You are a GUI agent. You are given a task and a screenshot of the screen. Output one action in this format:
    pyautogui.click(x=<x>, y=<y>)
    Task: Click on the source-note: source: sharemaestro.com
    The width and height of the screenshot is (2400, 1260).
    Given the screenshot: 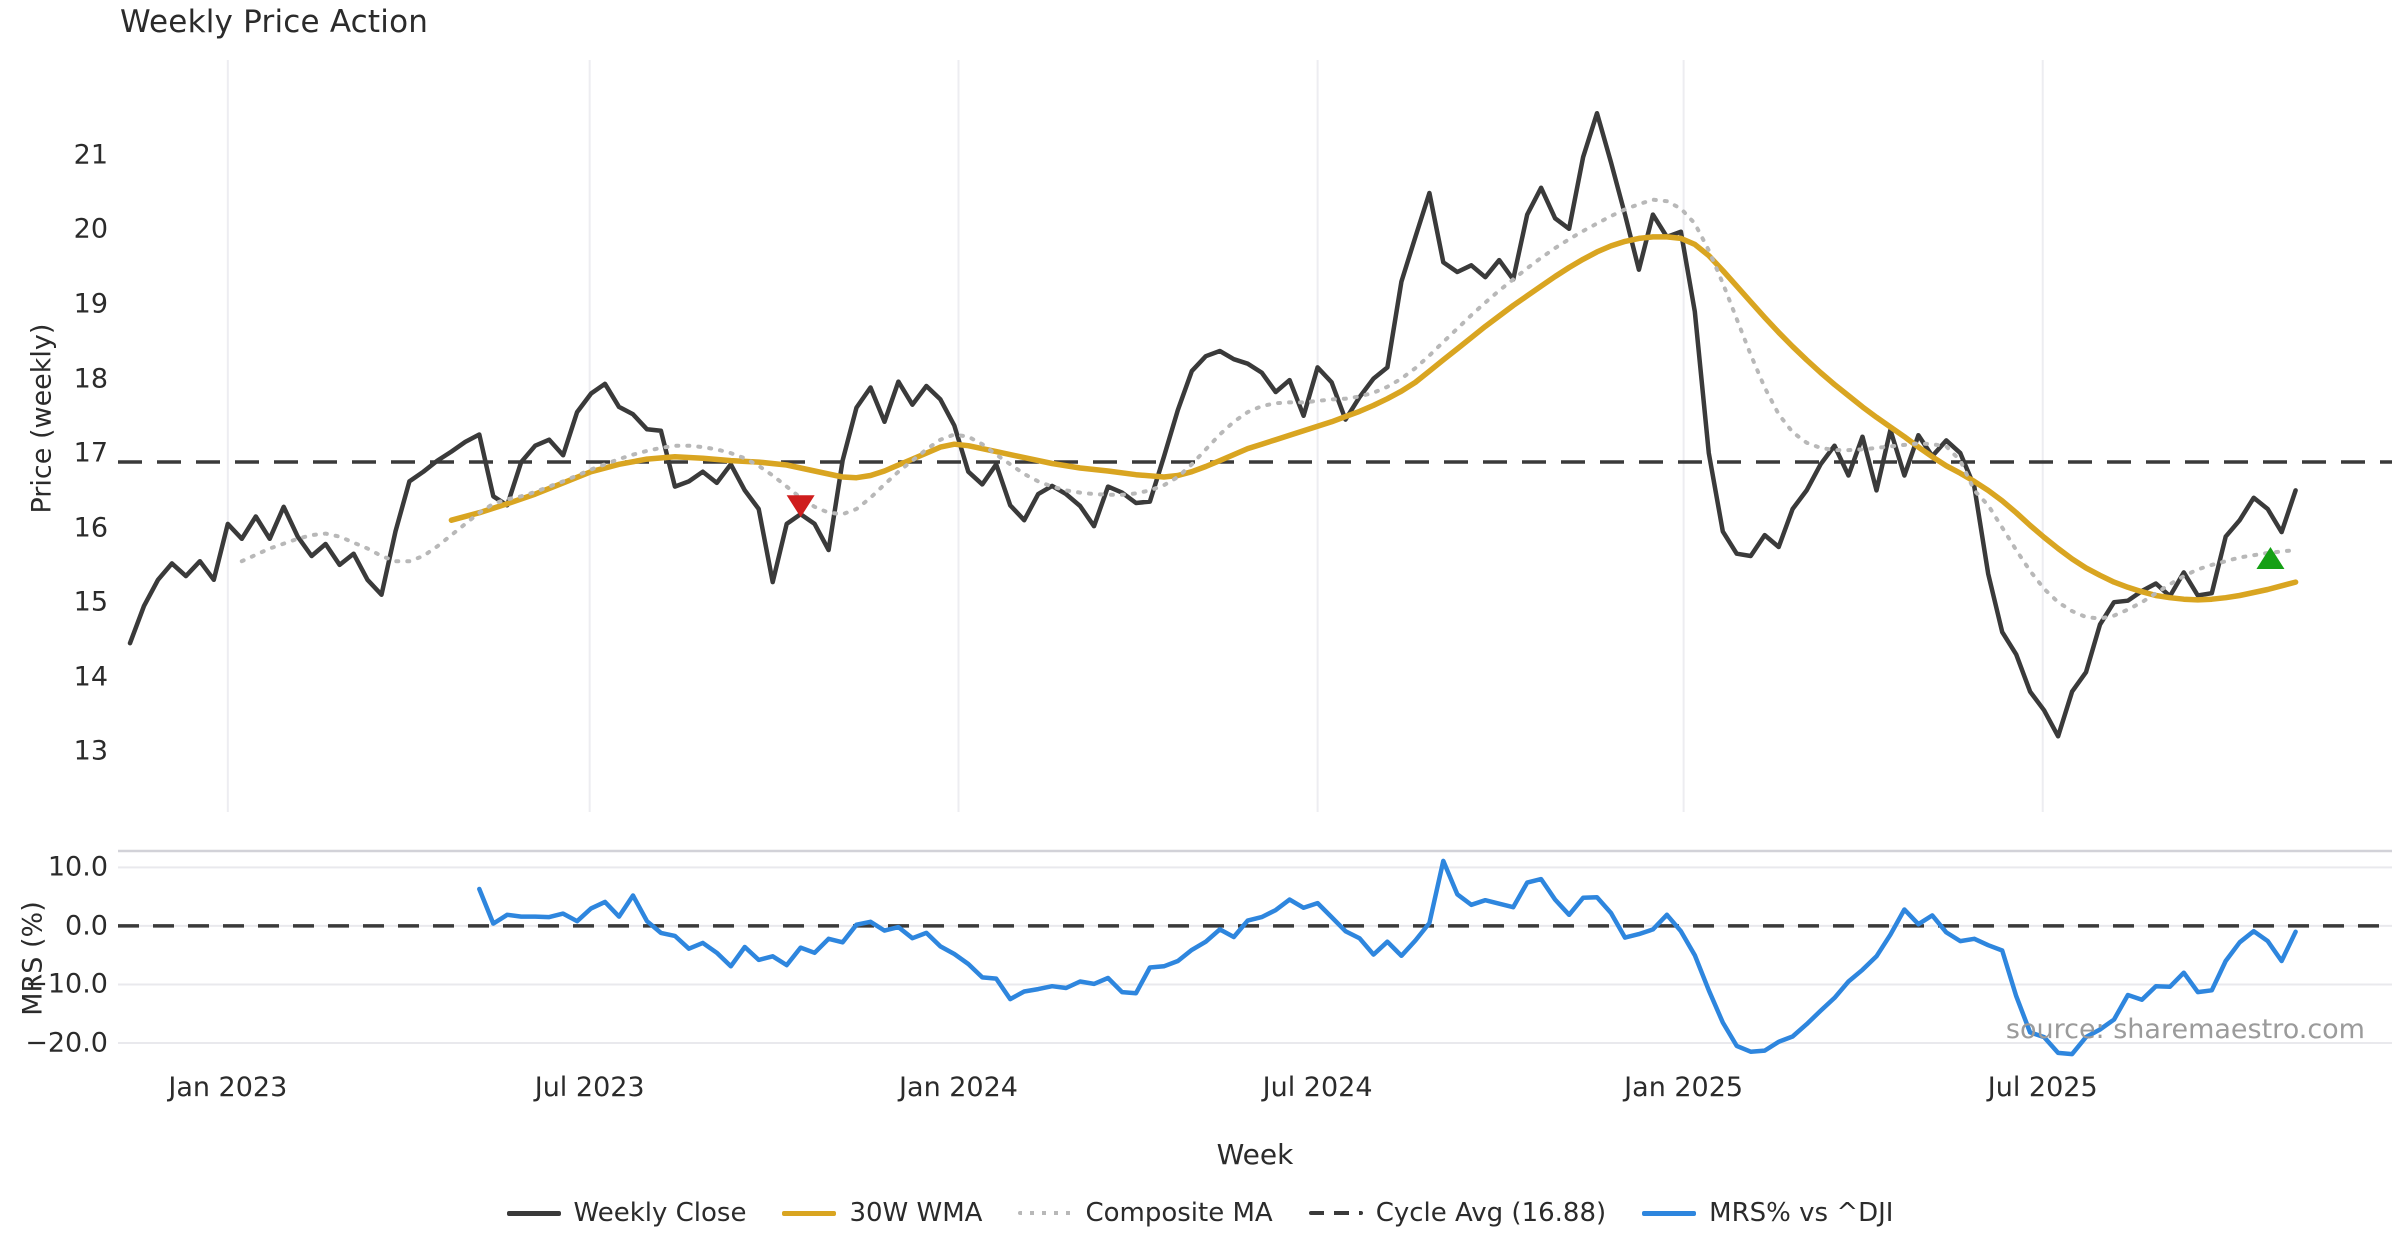 What is the action you would take?
    pyautogui.click(x=2185, y=1029)
    